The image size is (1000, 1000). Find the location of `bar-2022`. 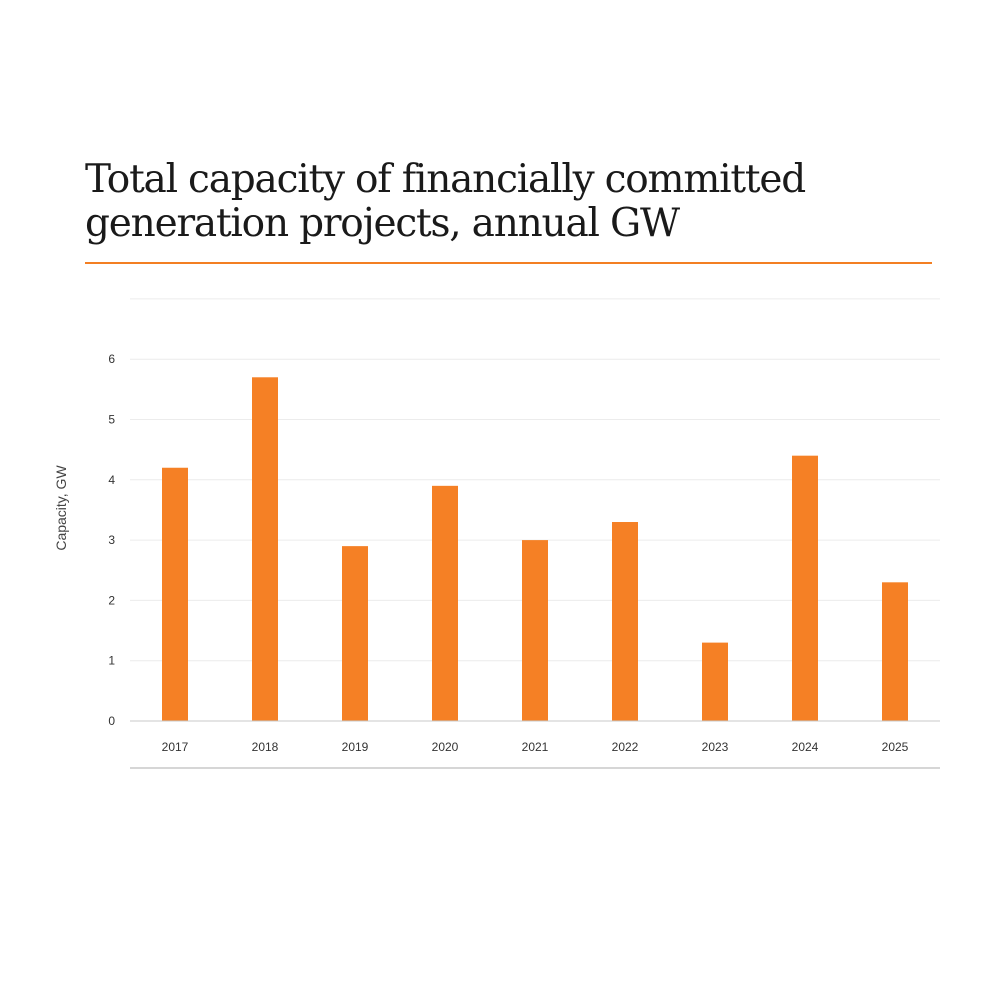

bar-2022 is located at coordinates (625, 621).